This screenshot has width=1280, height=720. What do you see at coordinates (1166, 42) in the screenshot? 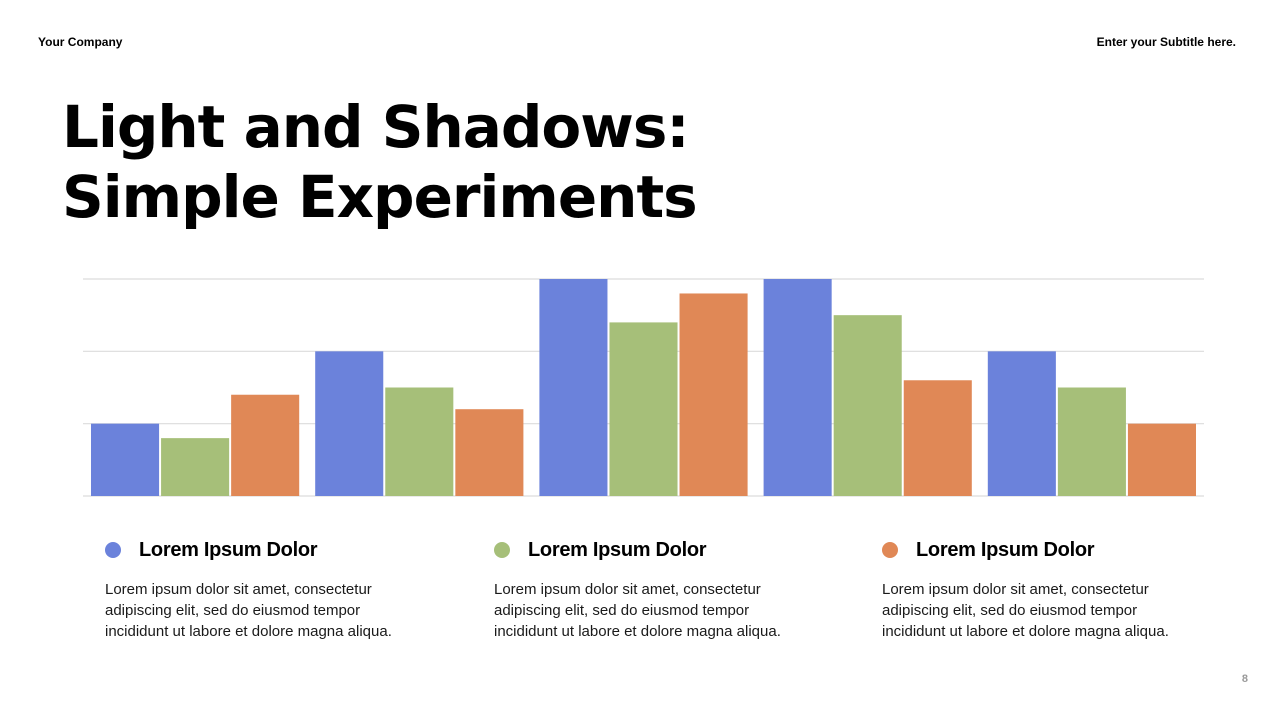
I see `header-subtitle: Enter your Subtitle here.` at bounding box center [1166, 42].